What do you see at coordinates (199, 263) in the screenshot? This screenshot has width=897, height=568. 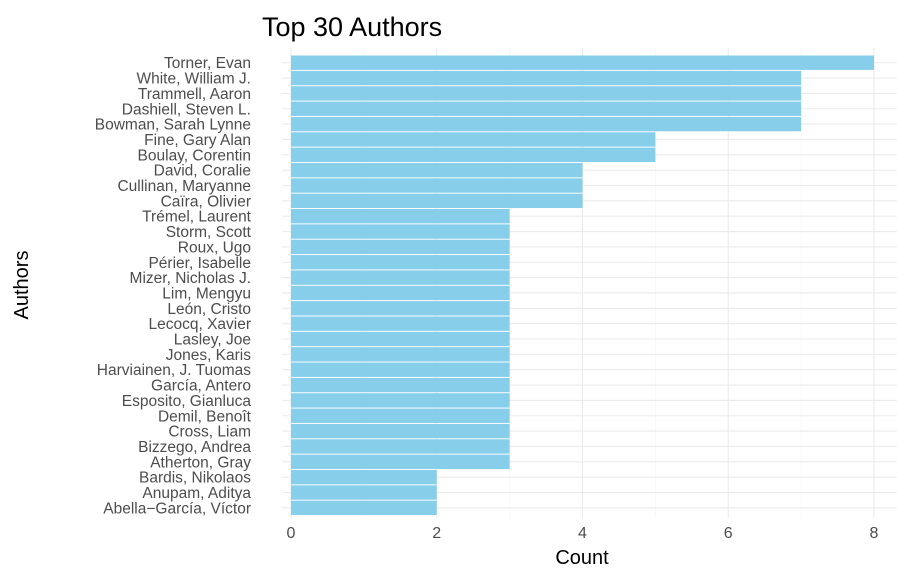 I see `y-tick-label: Périer, Isabelle` at bounding box center [199, 263].